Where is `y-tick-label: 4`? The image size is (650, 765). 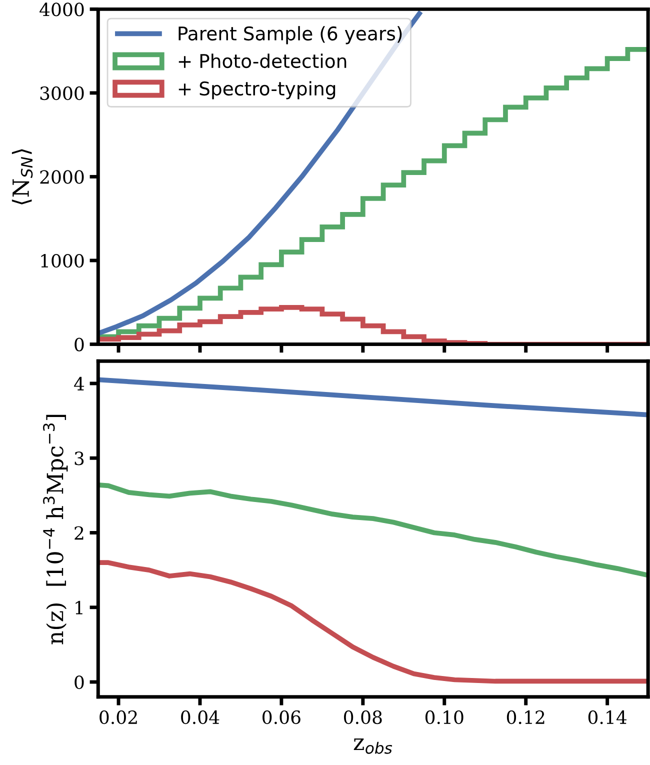 y-tick-label: 4 is located at coordinates (79, 383).